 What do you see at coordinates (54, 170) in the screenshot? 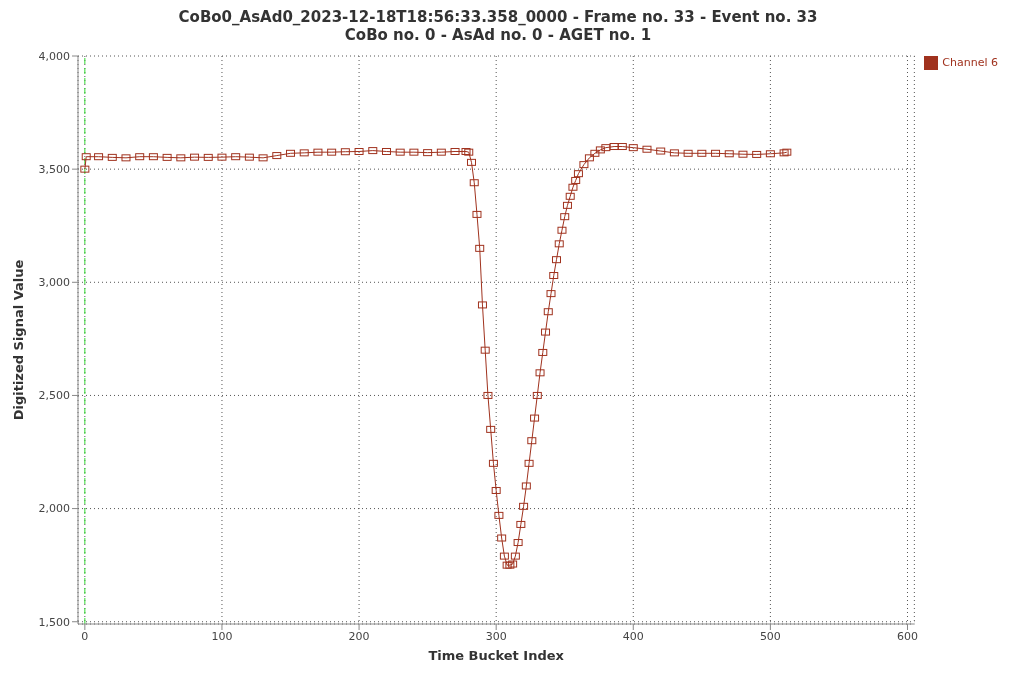
I see `y-tick-label: 3,500` at bounding box center [54, 170].